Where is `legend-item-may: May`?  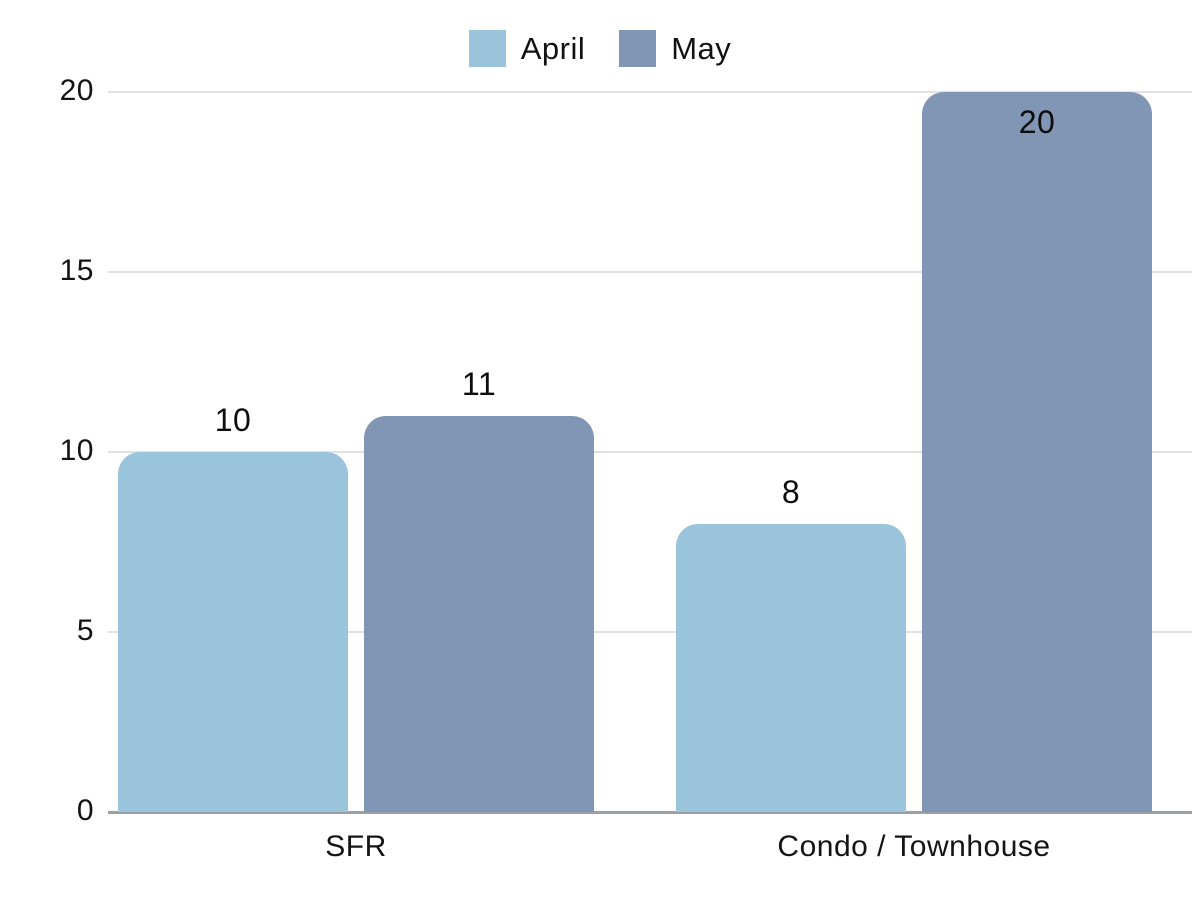 legend-item-may: May is located at coordinates (675, 48).